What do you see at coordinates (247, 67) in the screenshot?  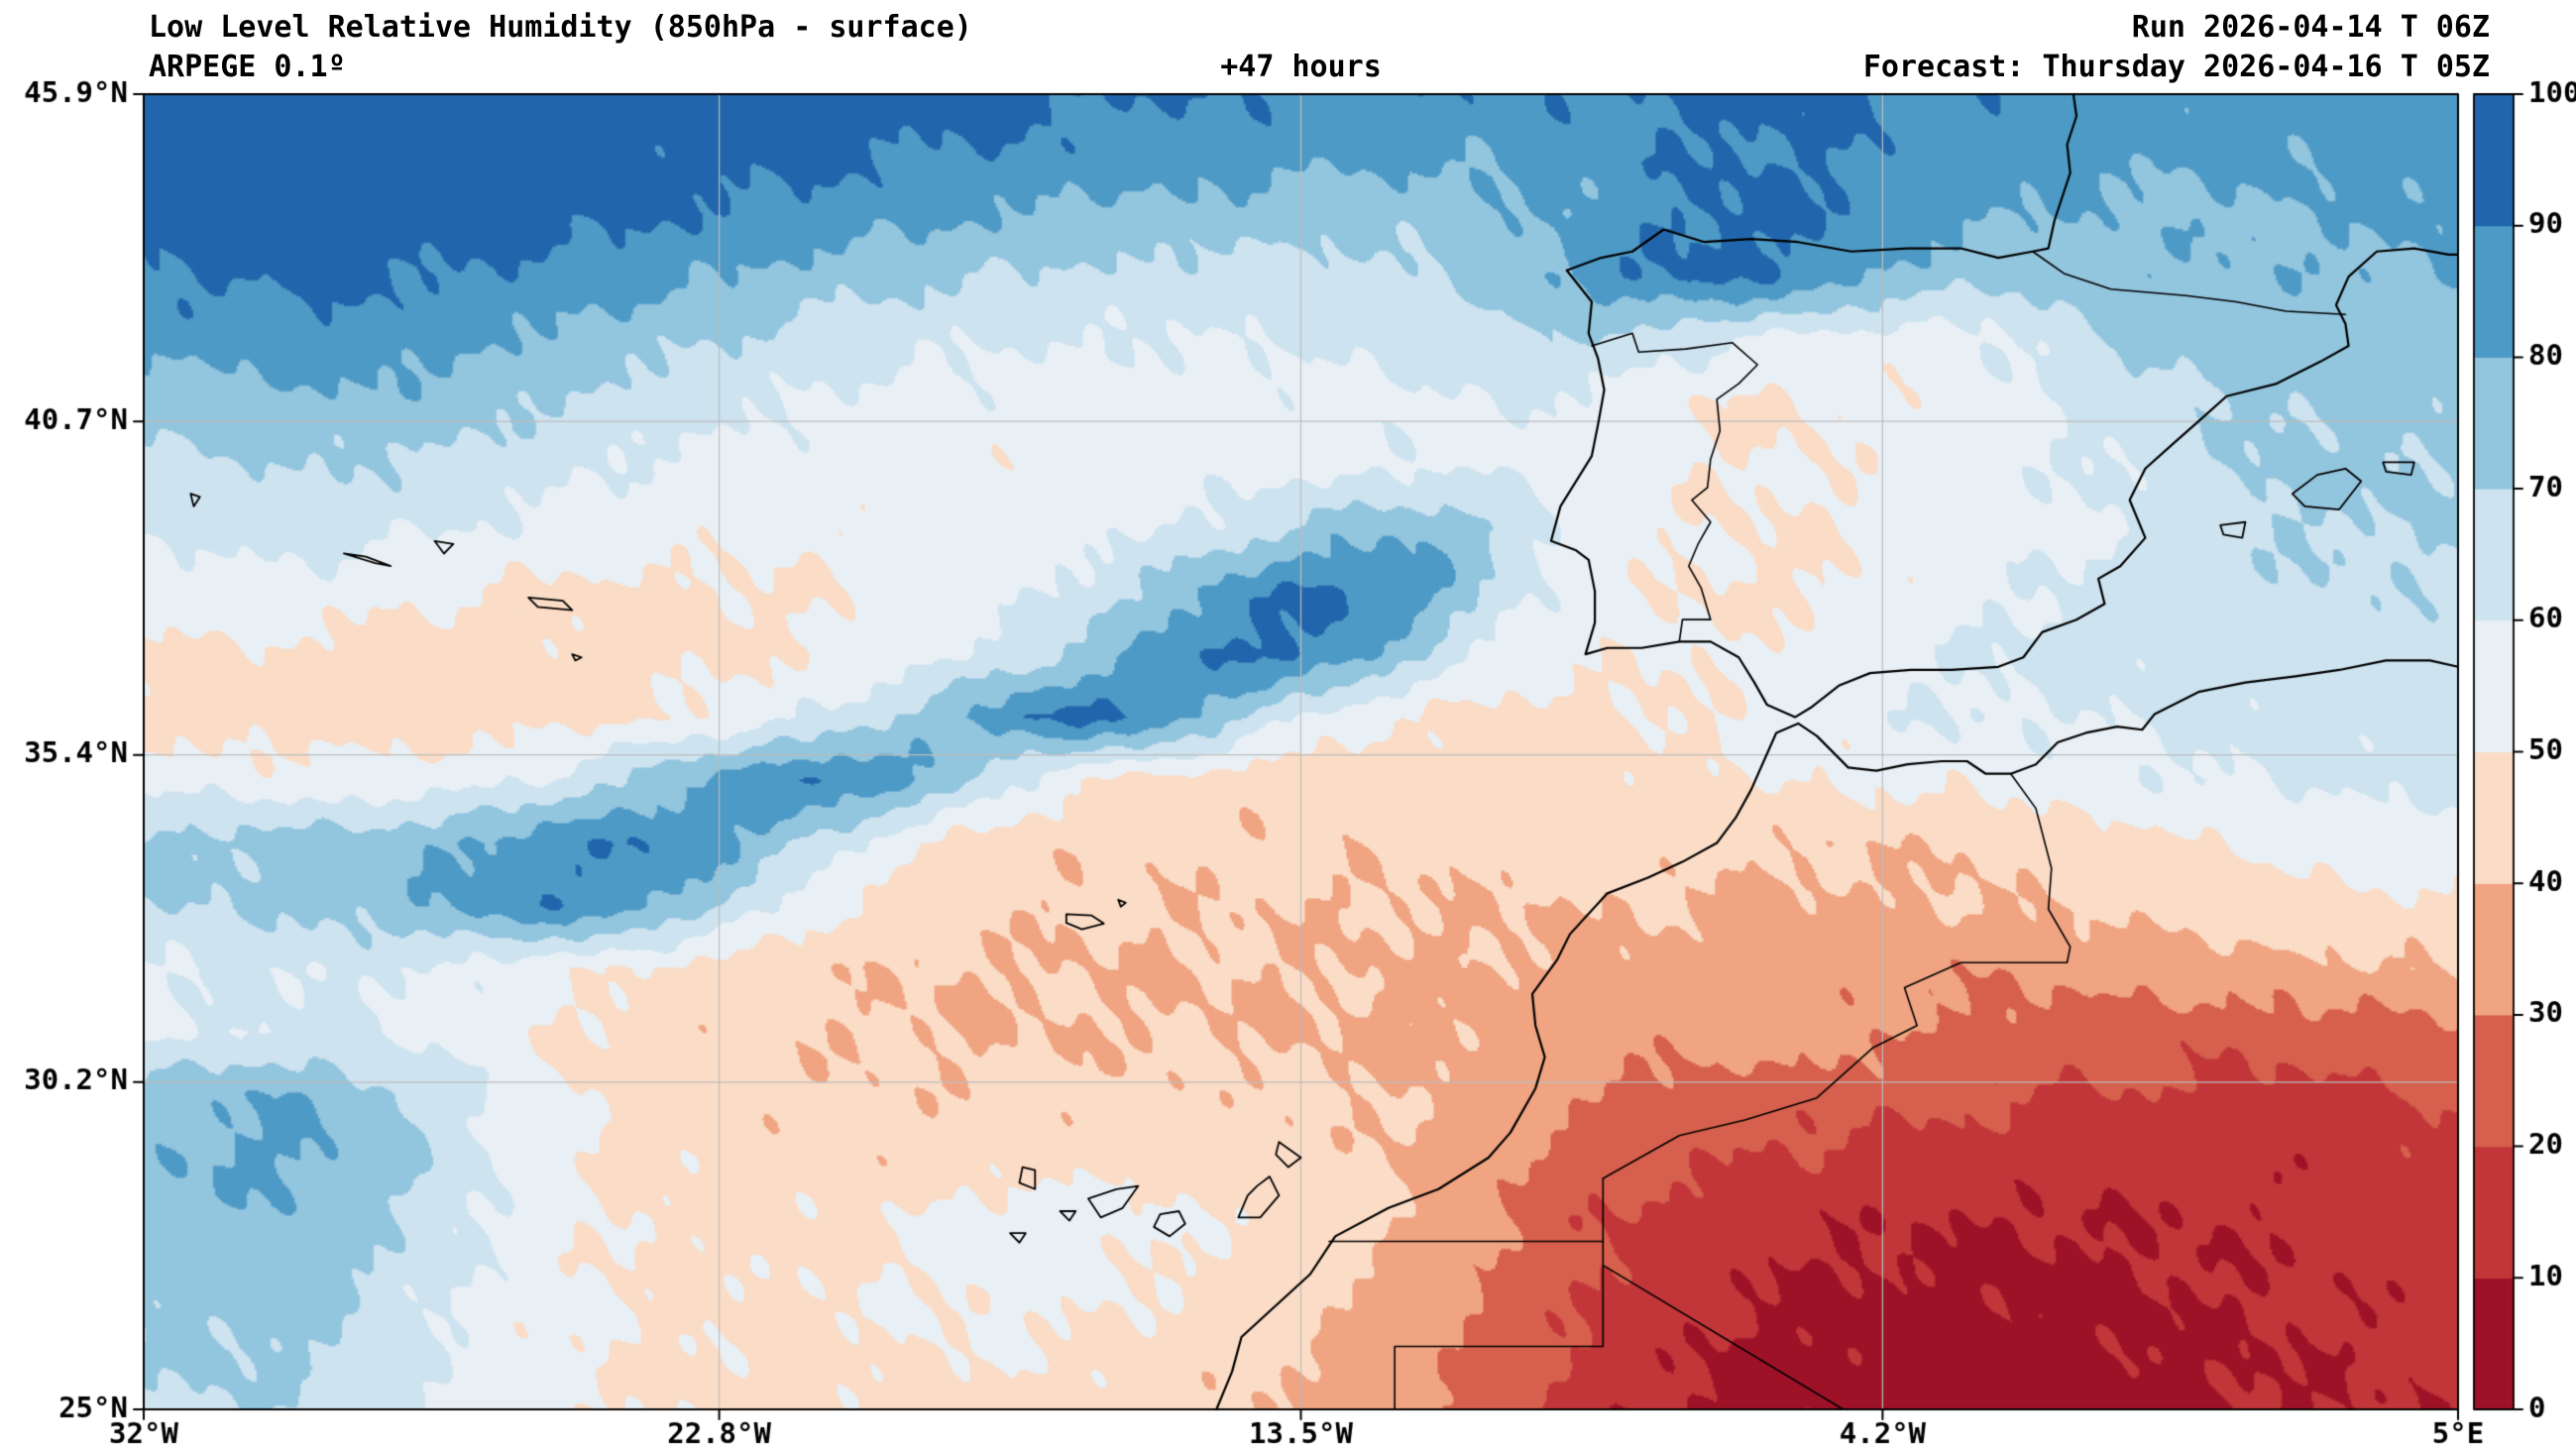 I see `model-label: ARPEGE 0.1º` at bounding box center [247, 67].